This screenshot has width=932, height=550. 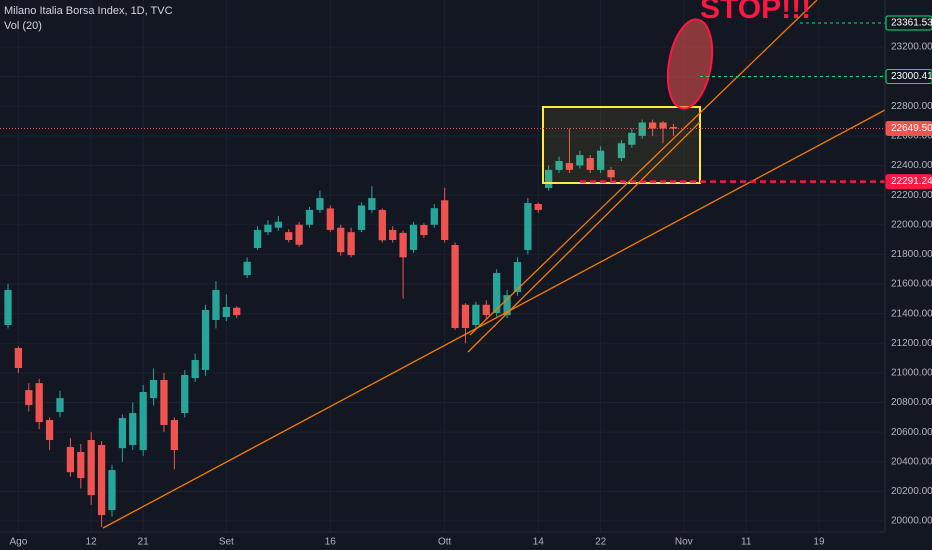 I want to click on x-tick-label: Set, so click(x=226, y=542).